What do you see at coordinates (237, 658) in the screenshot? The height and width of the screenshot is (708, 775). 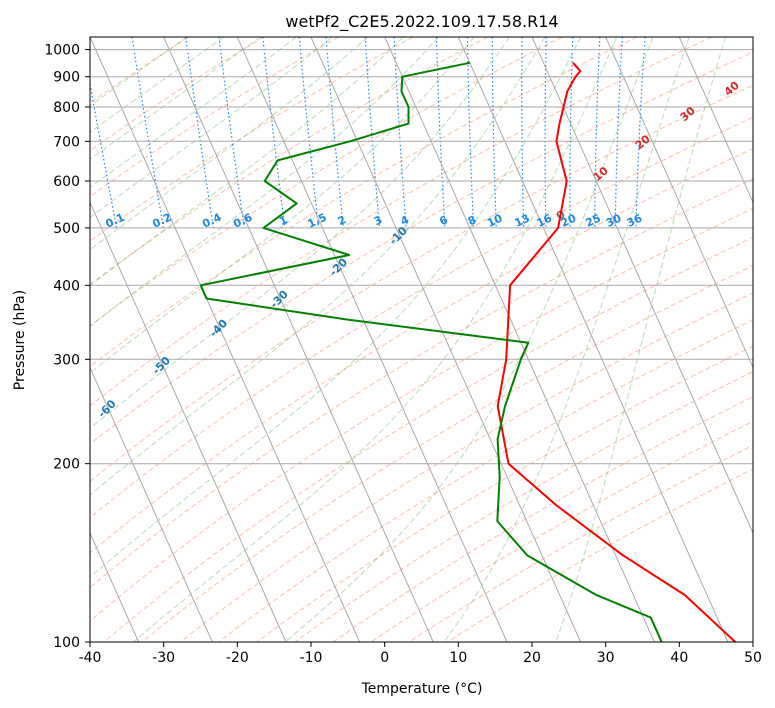 I see `x-tick-label: -20` at bounding box center [237, 658].